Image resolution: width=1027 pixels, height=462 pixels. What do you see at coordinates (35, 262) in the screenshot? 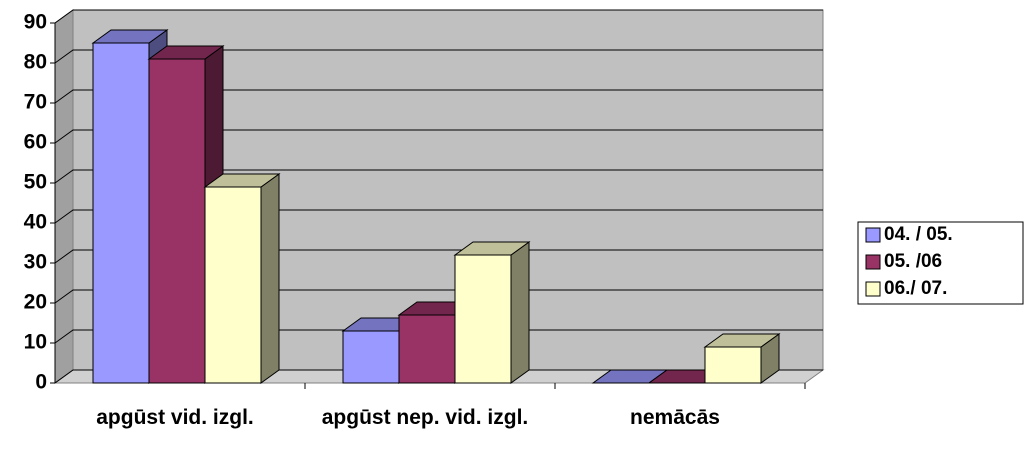
I see `y-tick-label: 30` at bounding box center [35, 262].